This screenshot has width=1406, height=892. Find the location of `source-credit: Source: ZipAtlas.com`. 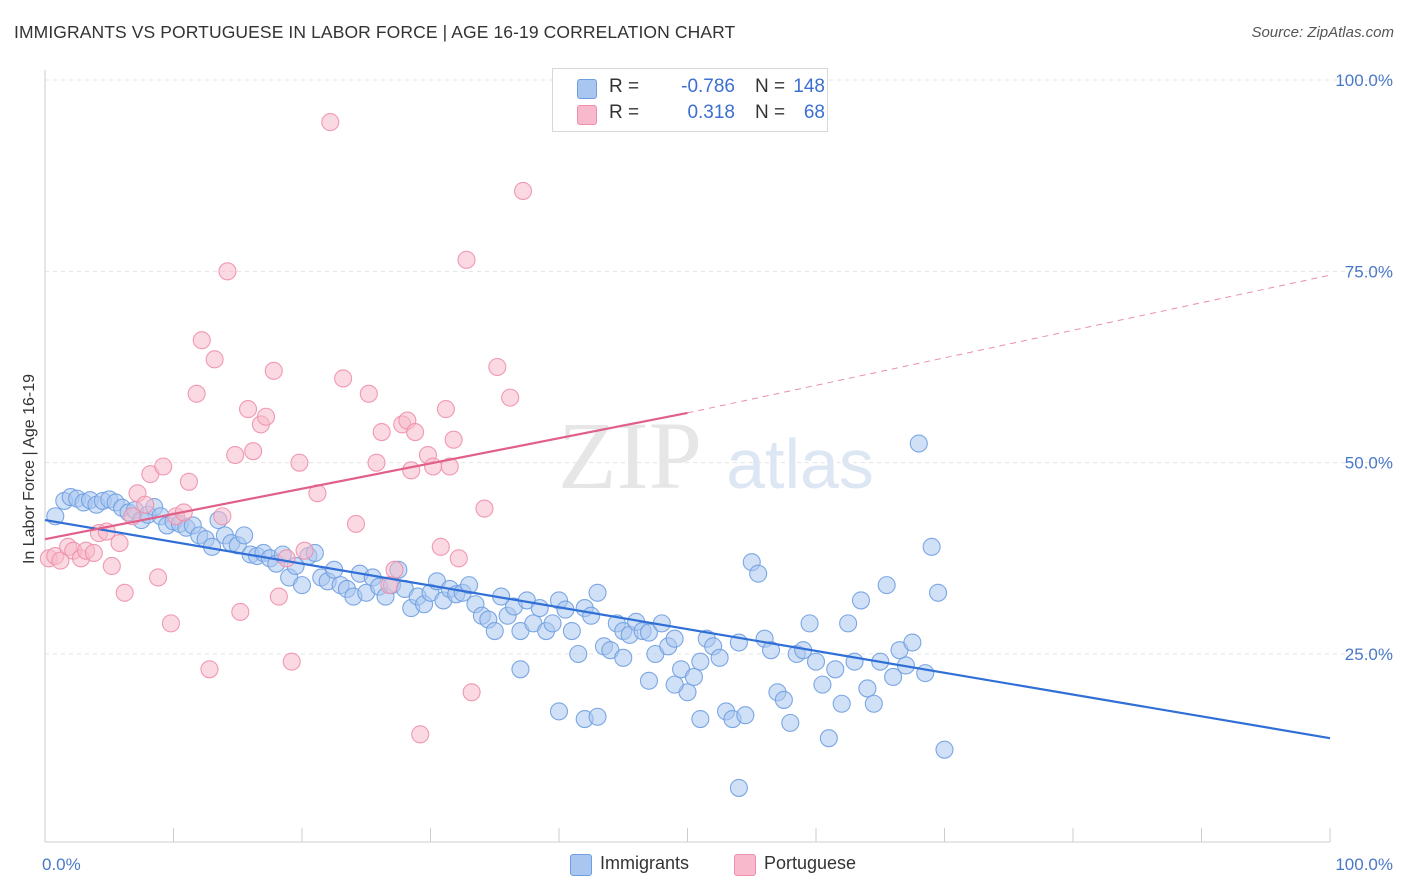

source-credit: Source: ZipAtlas.com is located at coordinates (1322, 32).